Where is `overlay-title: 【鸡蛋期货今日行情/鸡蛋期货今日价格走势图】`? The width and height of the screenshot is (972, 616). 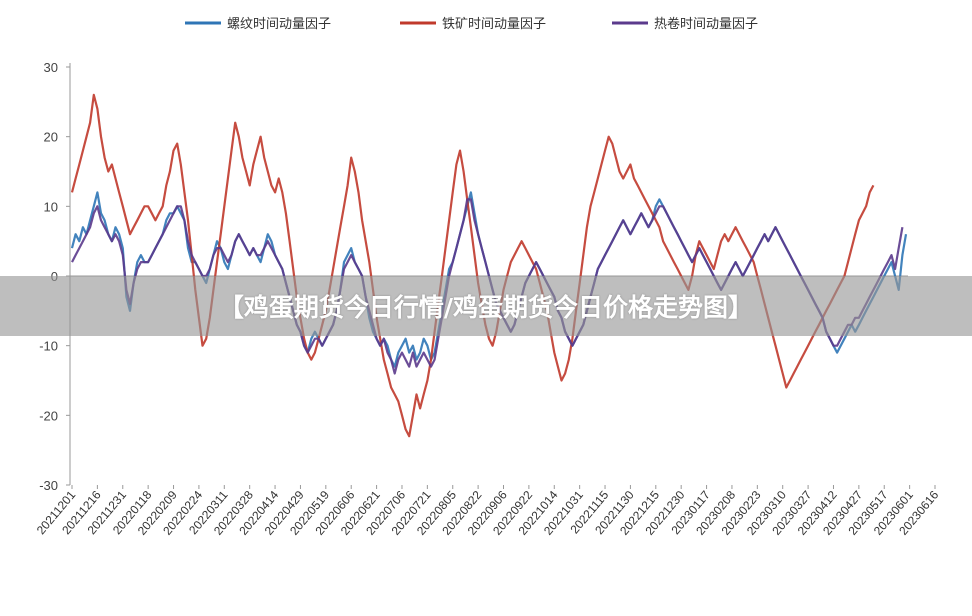 overlay-title: 【鸡蛋期货今日行情/鸡蛋期货今日价格走势图】 is located at coordinates (486, 307).